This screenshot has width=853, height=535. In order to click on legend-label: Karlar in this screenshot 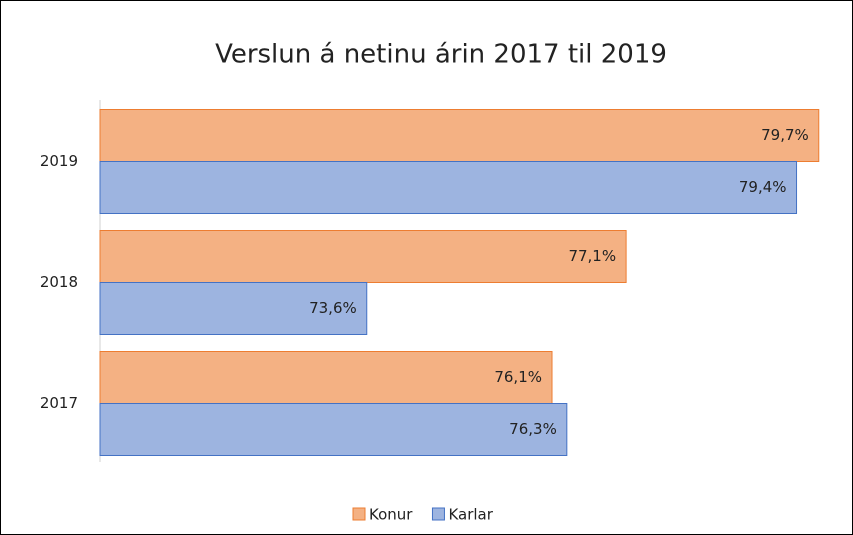, I will do `click(470, 515)`.